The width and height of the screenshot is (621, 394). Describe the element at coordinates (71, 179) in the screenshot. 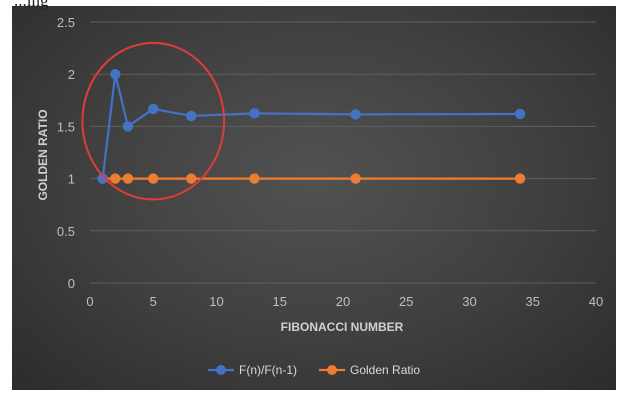

I see `y-tick-label: 1` at that location.